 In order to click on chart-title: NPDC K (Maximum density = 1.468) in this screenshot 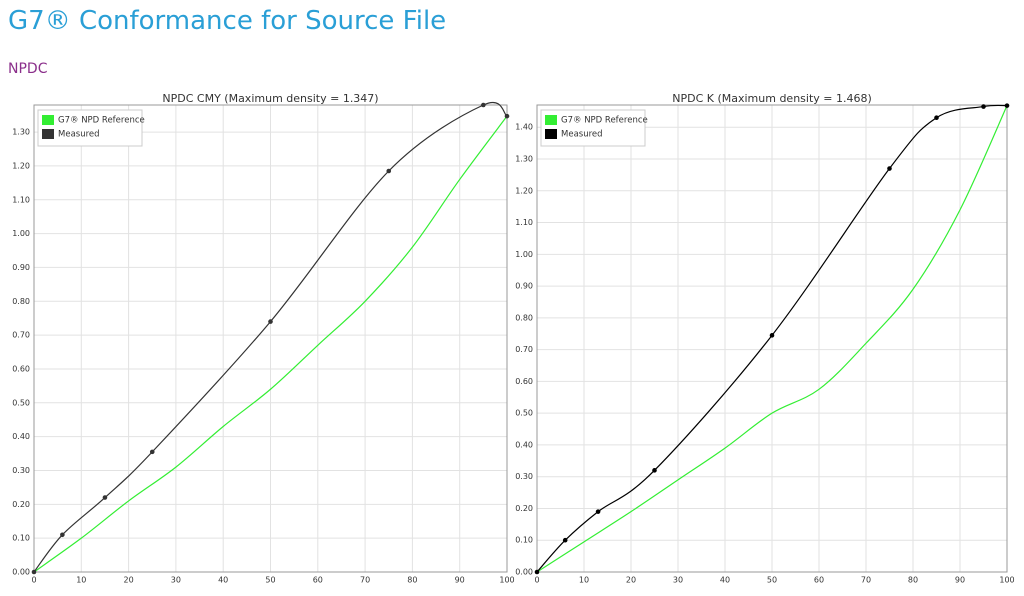, I will do `click(772, 98)`.